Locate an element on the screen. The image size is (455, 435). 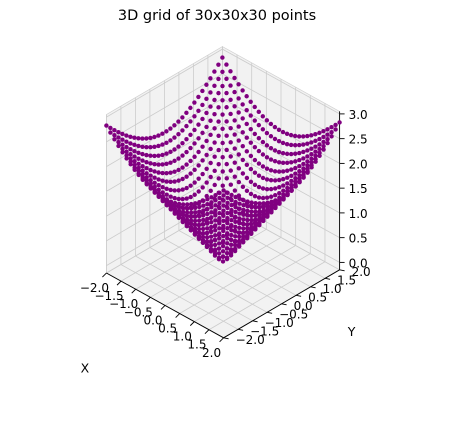
z-tick-label: 2.5 is located at coordinates (358, 140).